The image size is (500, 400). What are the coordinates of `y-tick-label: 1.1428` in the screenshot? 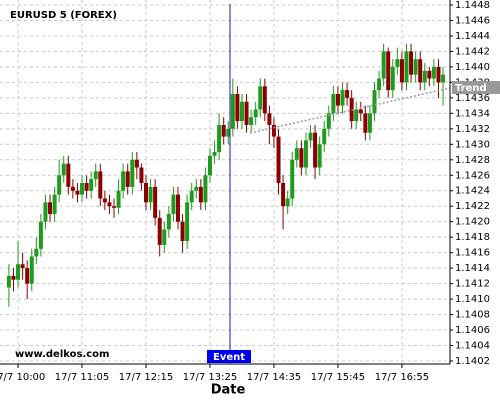 It's located at (472, 160).